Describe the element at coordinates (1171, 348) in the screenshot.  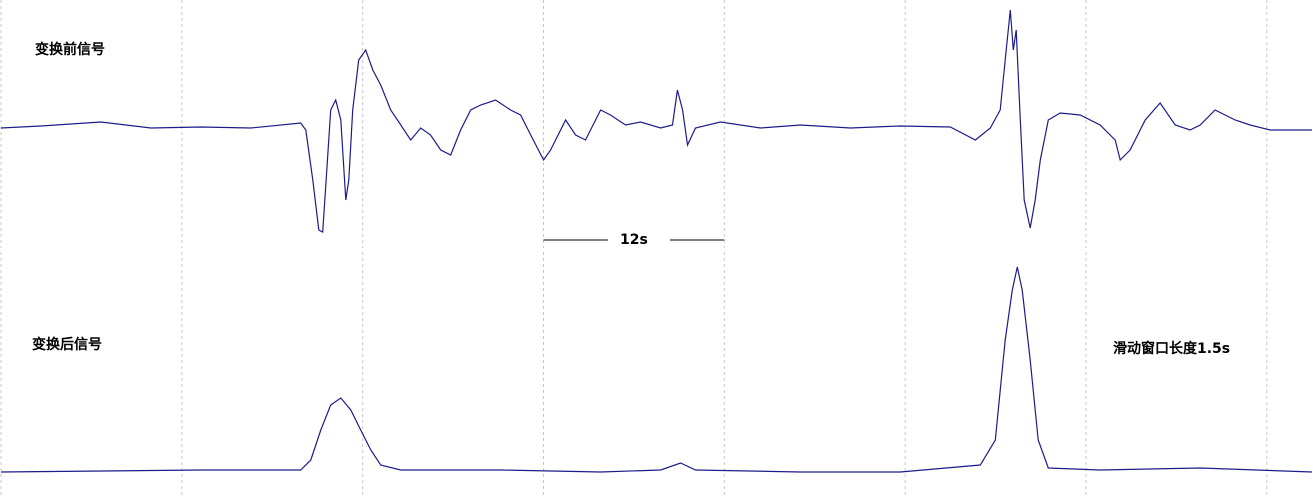
I see `annotation: 滑动窗口长度1.5s` at that location.